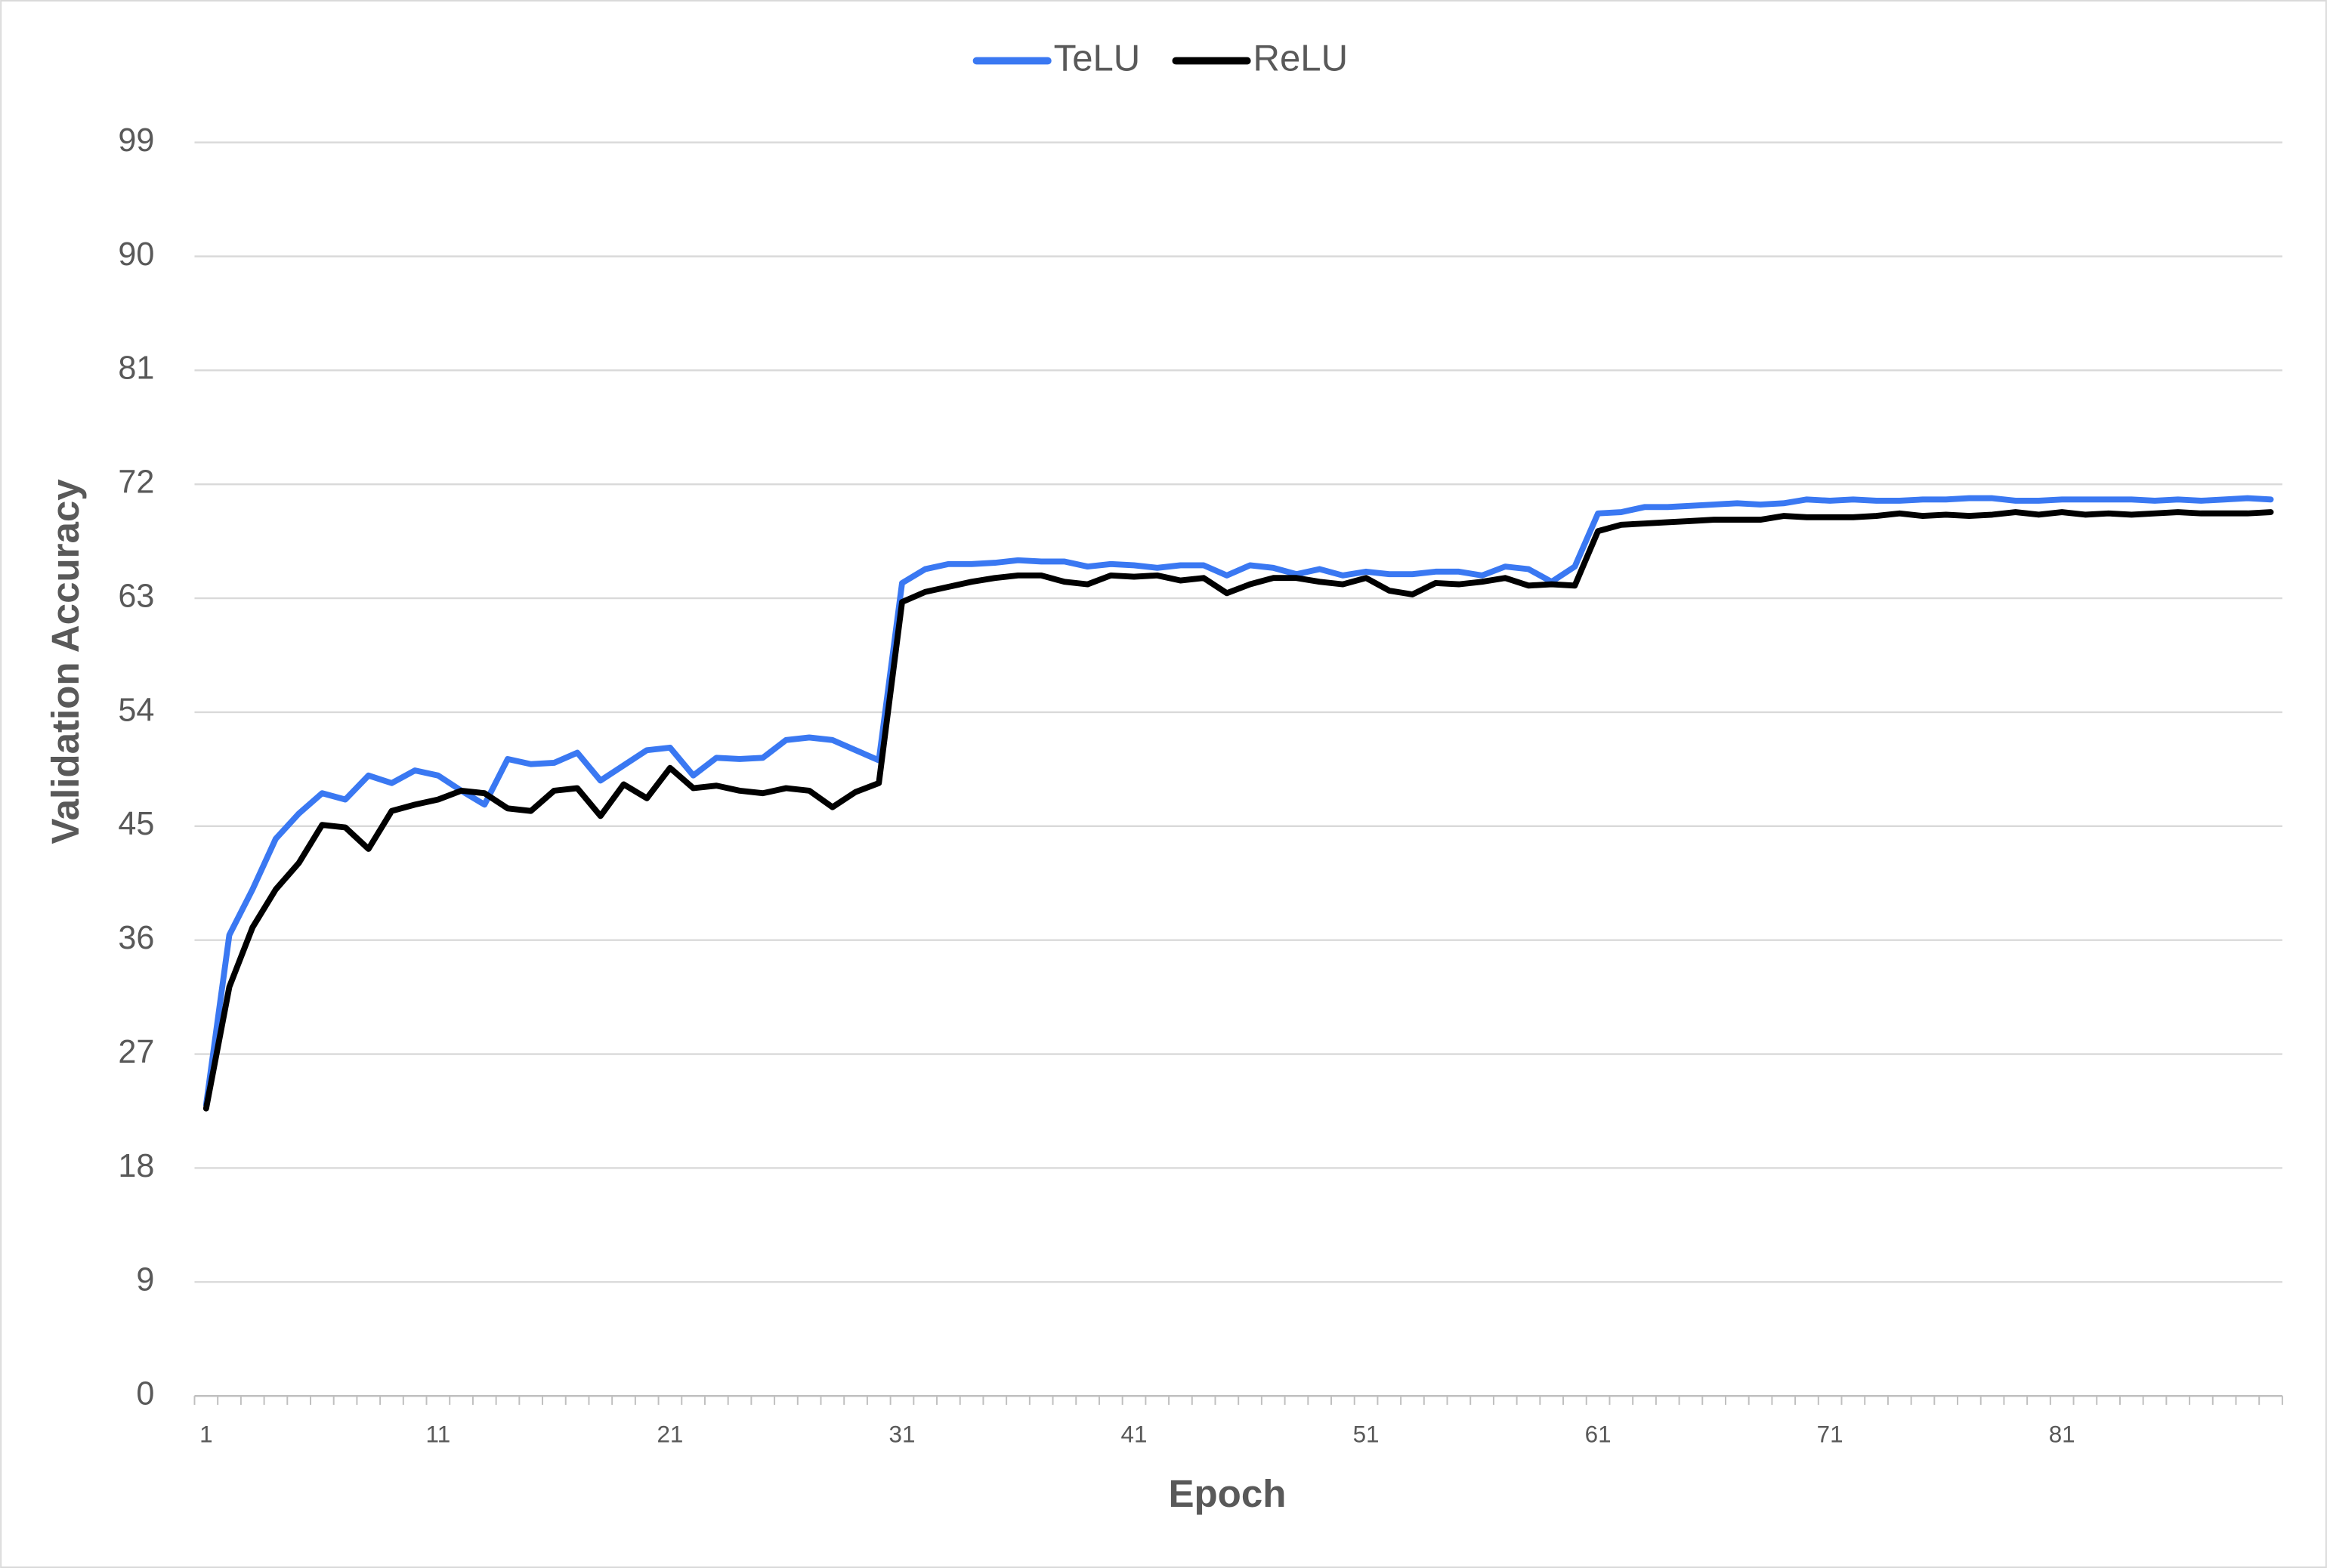 The width and height of the screenshot is (2327, 1568). What do you see at coordinates (1301, 58) in the screenshot?
I see `legend-label: ReLU` at bounding box center [1301, 58].